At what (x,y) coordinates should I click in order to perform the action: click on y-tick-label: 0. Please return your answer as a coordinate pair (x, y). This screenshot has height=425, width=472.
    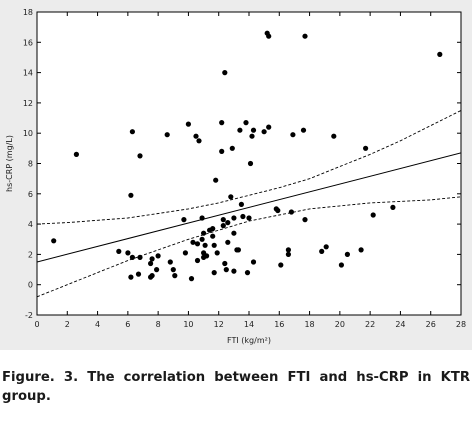
    Looking at the image, I should click on (30, 285).